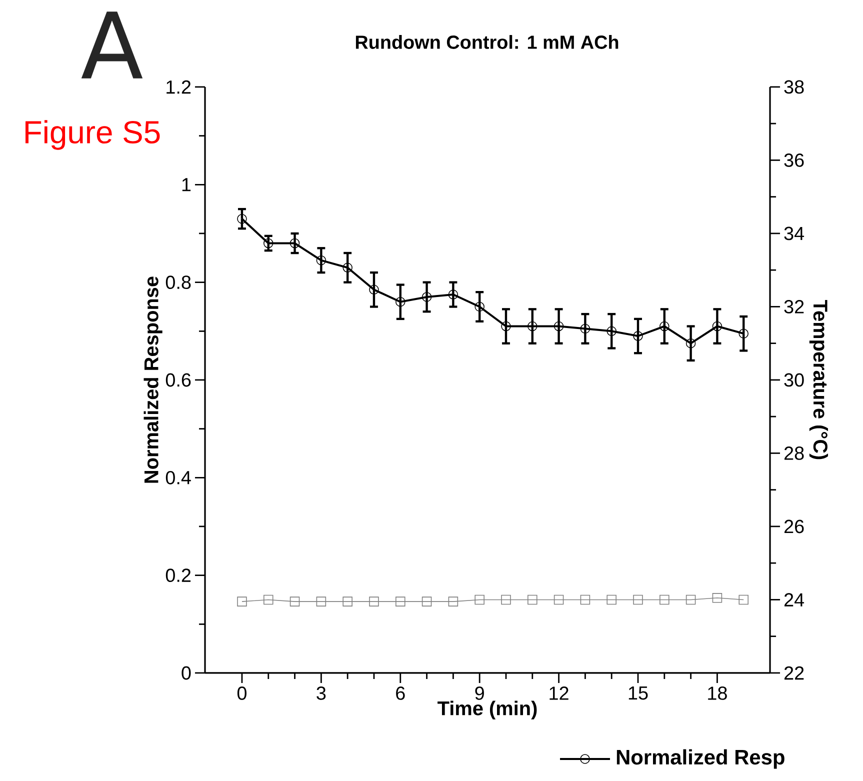 Image resolution: width=863 pixels, height=781 pixels. What do you see at coordinates (178, 283) in the screenshot?
I see `y-tick-label: 0.8` at bounding box center [178, 283].